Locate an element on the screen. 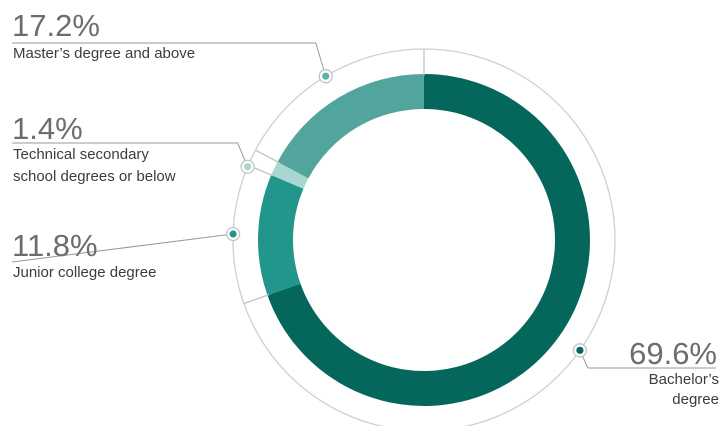  category-label-bachelors-line2: degree is located at coordinates (695, 399).